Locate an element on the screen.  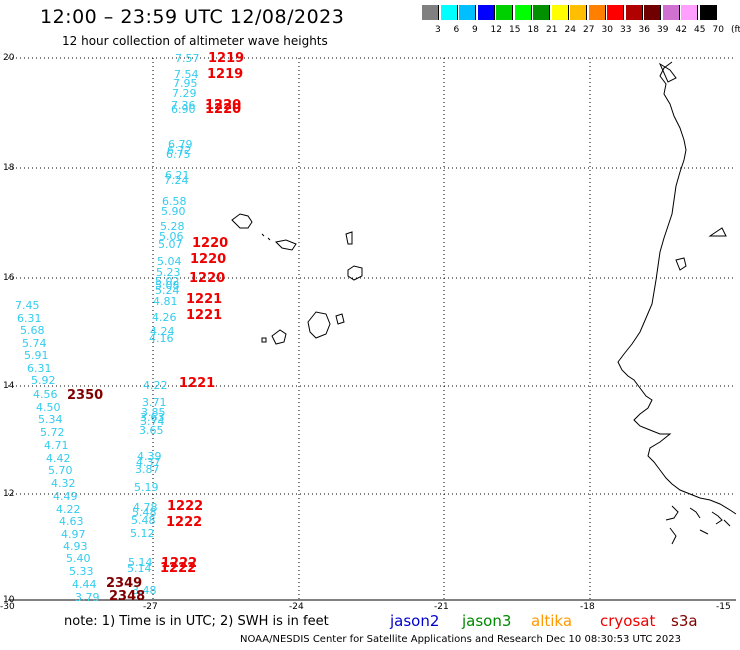
wave-height-value: 6.58 is located at coordinates (174, 201).